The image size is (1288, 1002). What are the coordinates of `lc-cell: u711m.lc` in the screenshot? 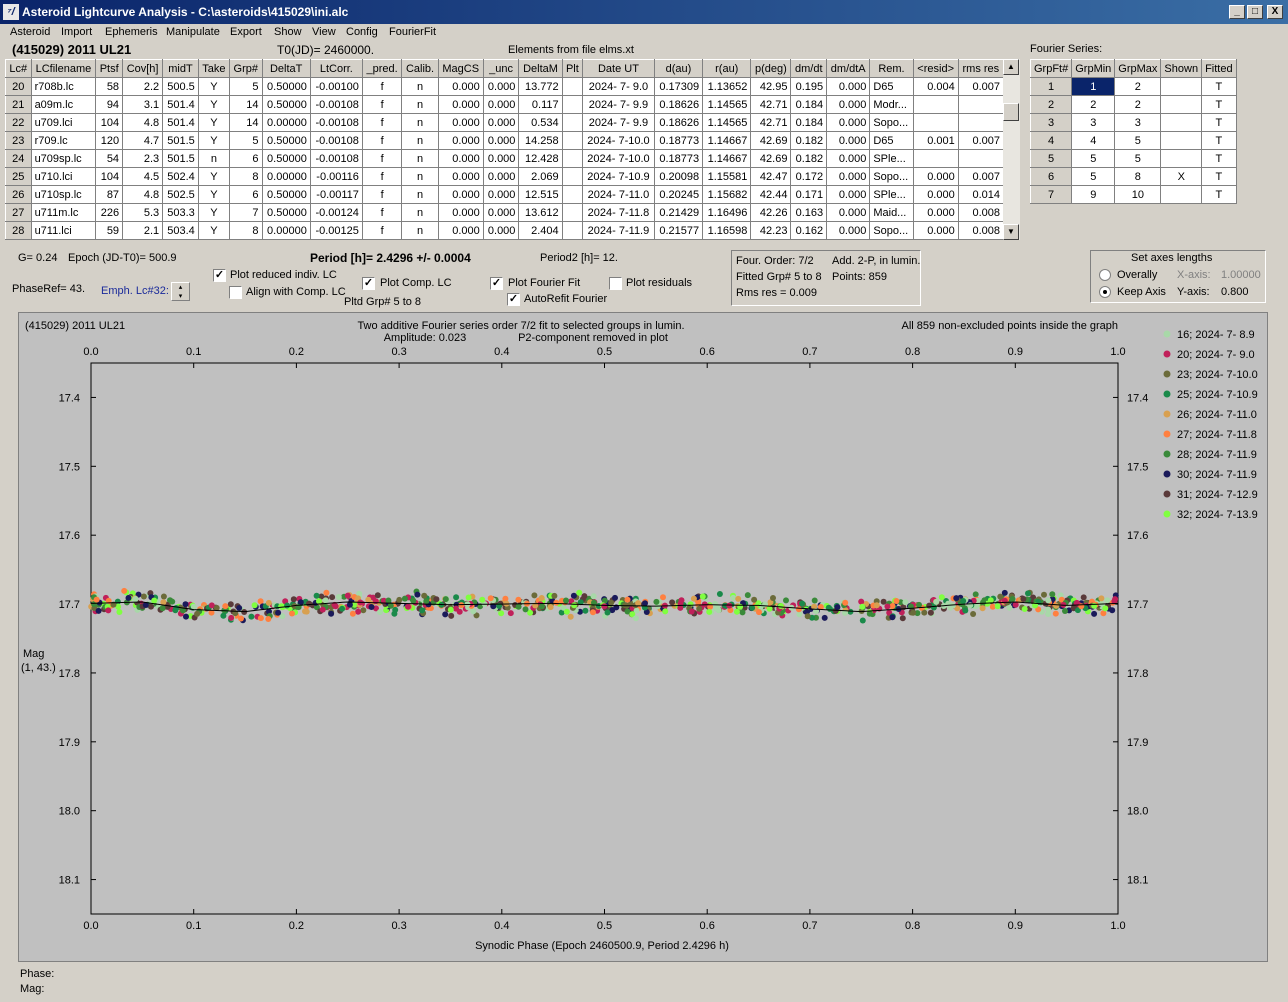 It's located at (63, 212).